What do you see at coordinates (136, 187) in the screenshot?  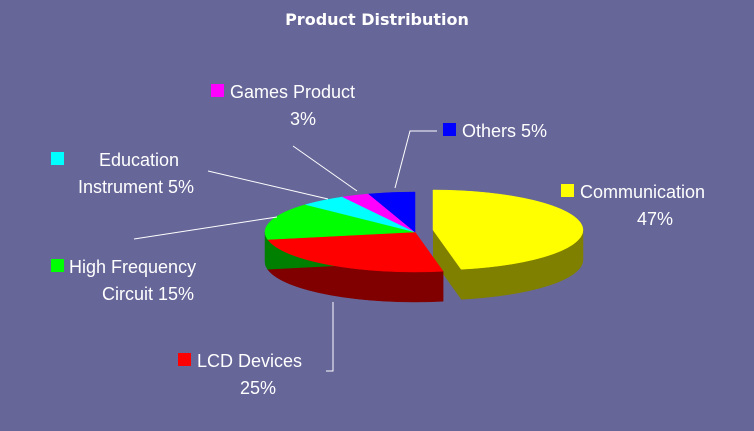 I see `slice-label: Instrument 5%` at bounding box center [136, 187].